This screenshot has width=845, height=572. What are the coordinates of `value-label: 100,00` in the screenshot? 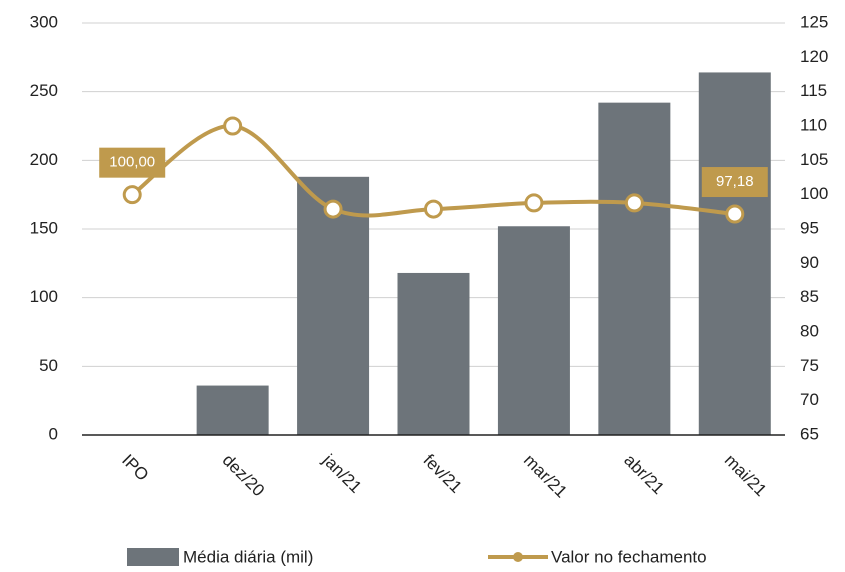 It's located at (132, 162).